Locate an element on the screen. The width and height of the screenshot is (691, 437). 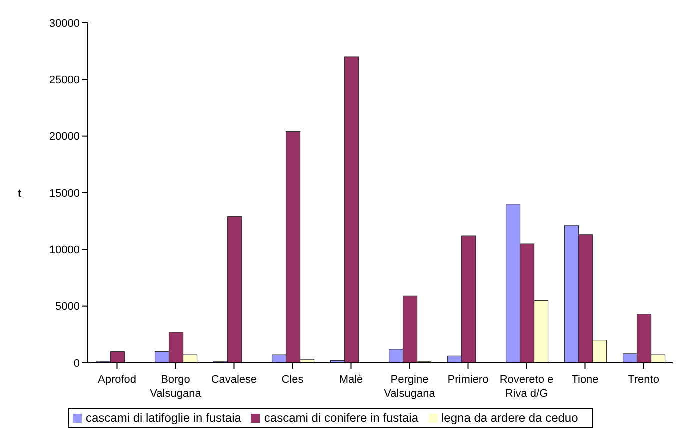
y-tick-label: 5000 is located at coordinates (68, 307).